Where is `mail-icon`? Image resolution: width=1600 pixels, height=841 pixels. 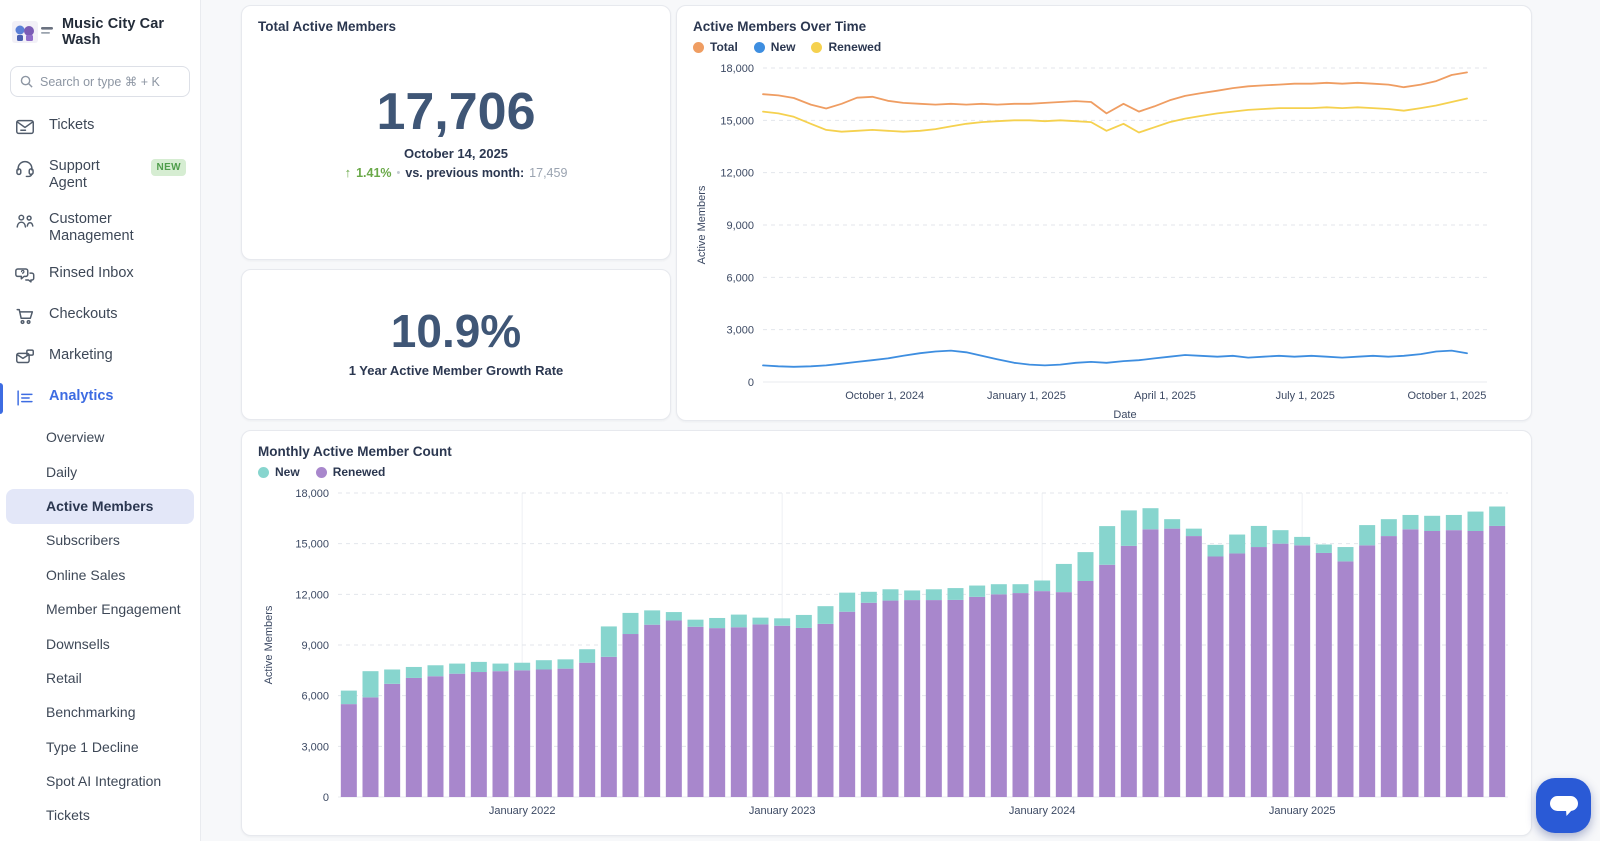 mail-icon is located at coordinates (25, 356).